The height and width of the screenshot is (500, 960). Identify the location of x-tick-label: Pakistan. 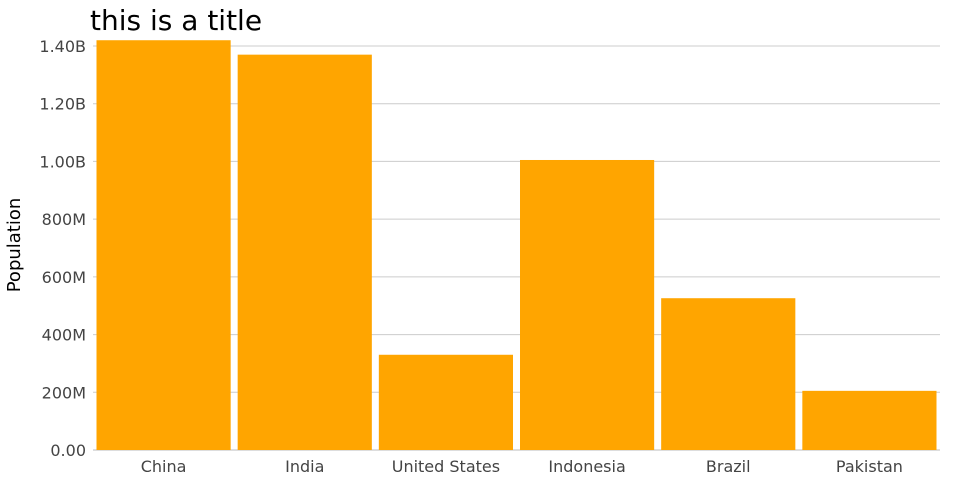
(869, 466).